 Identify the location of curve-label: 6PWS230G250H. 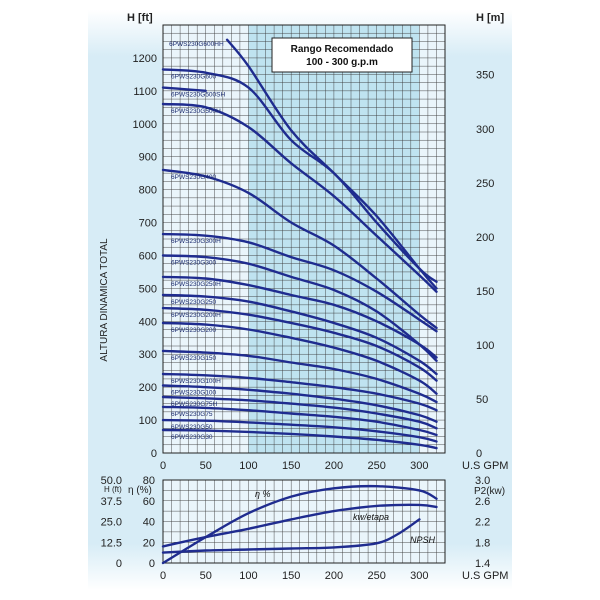
(196, 284).